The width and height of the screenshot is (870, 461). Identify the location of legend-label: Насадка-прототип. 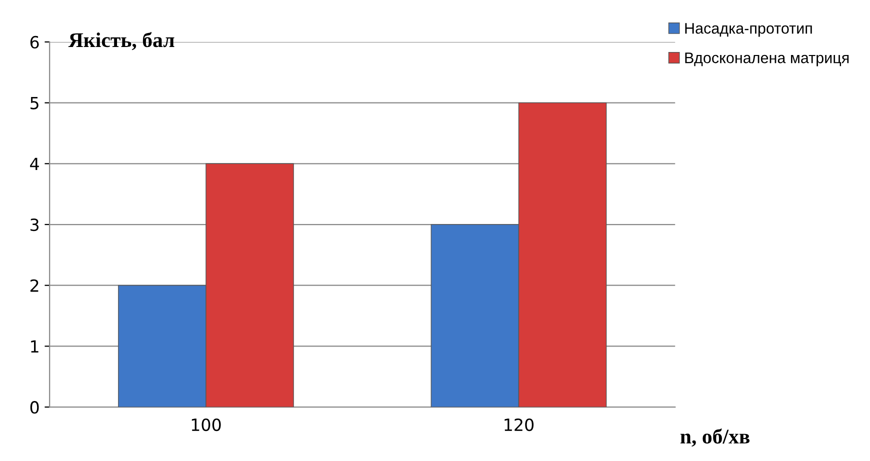
(748, 30).